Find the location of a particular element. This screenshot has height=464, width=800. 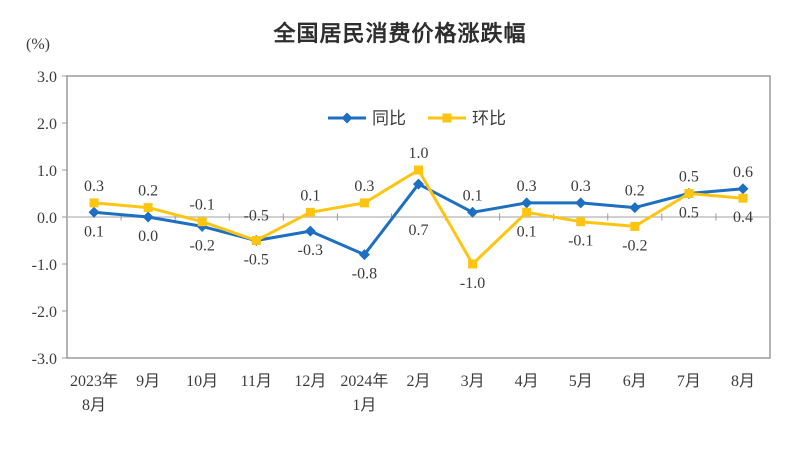

data-label-环比-7: -1.0 is located at coordinates (472, 283).